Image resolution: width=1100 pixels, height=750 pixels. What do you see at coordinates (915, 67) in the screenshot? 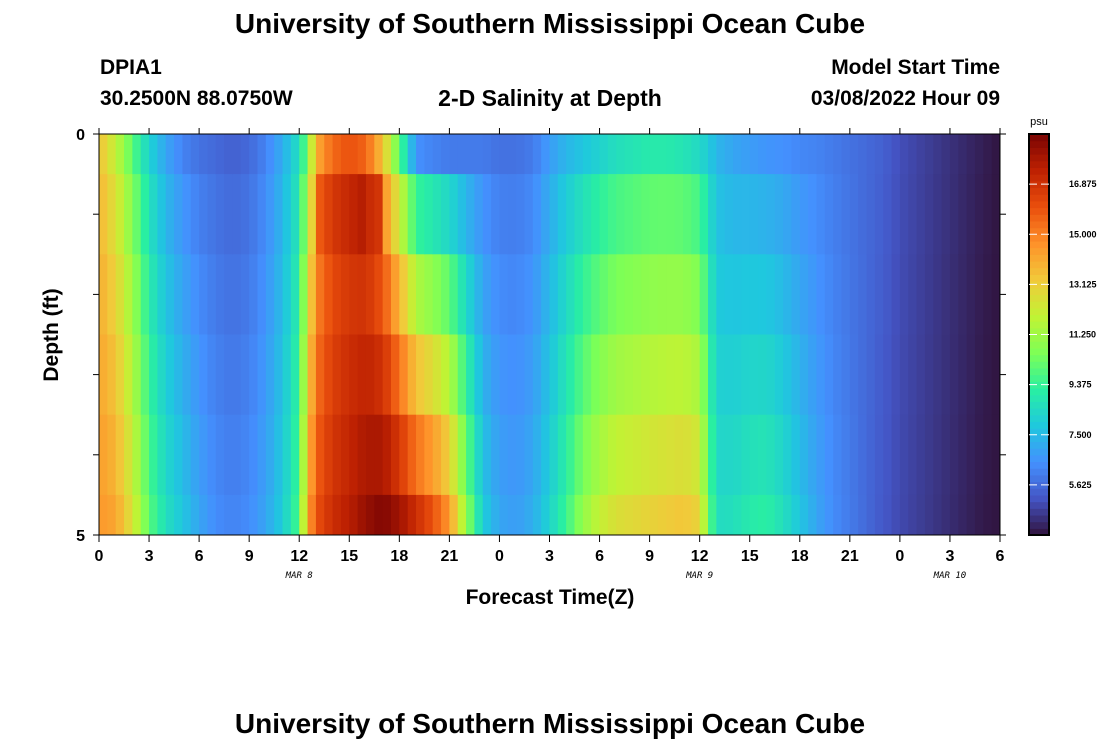
I see `model-start-label: Model Start Time` at bounding box center [915, 67].